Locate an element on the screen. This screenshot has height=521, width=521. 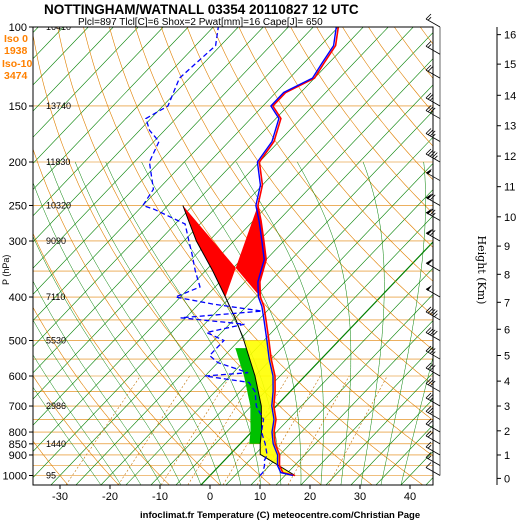
wind-flag is located at coordinates (429, 171).